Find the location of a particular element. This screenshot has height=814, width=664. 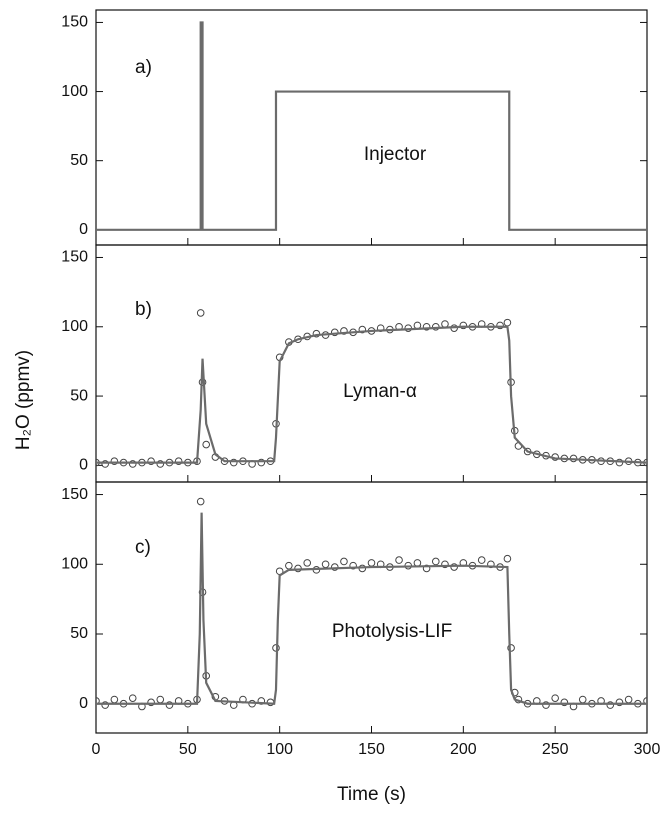

y-axis-label: H₂O (ppmv) is located at coordinates (23, 400).